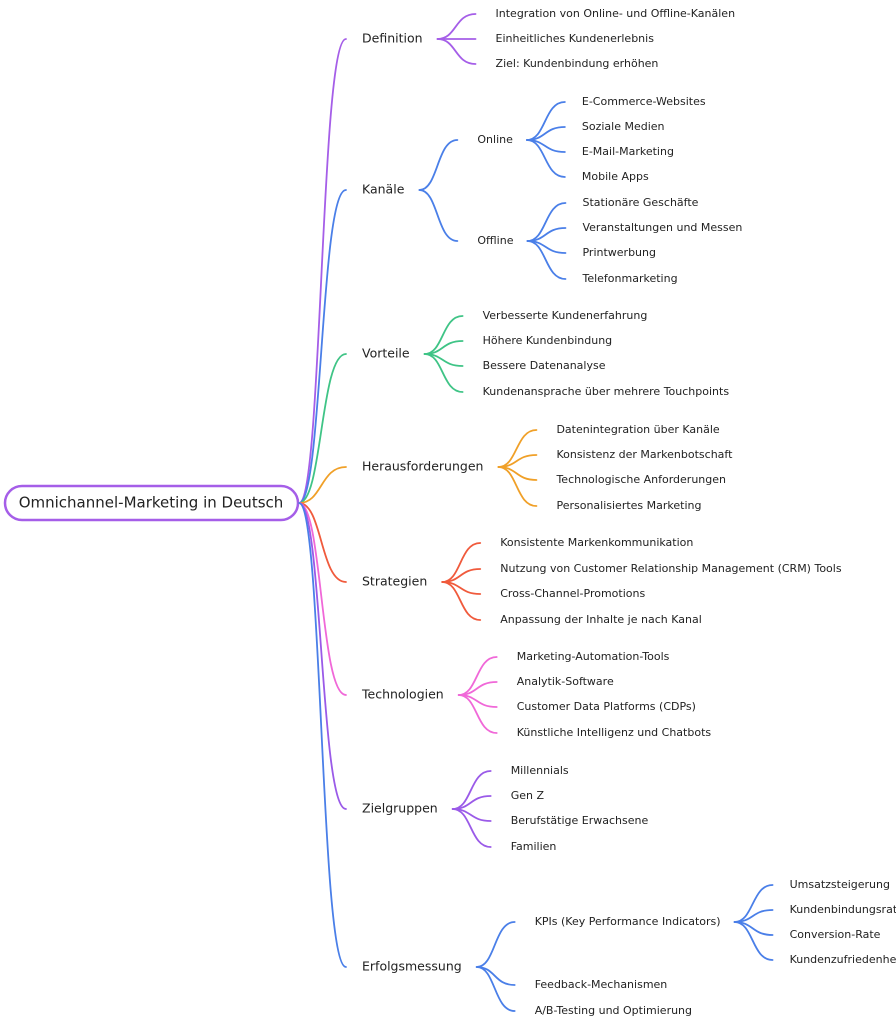 The height and width of the screenshot is (1028, 896). What do you see at coordinates (835, 934) in the screenshot?
I see `grandchild-label: Conversion-Rate` at bounding box center [835, 934].